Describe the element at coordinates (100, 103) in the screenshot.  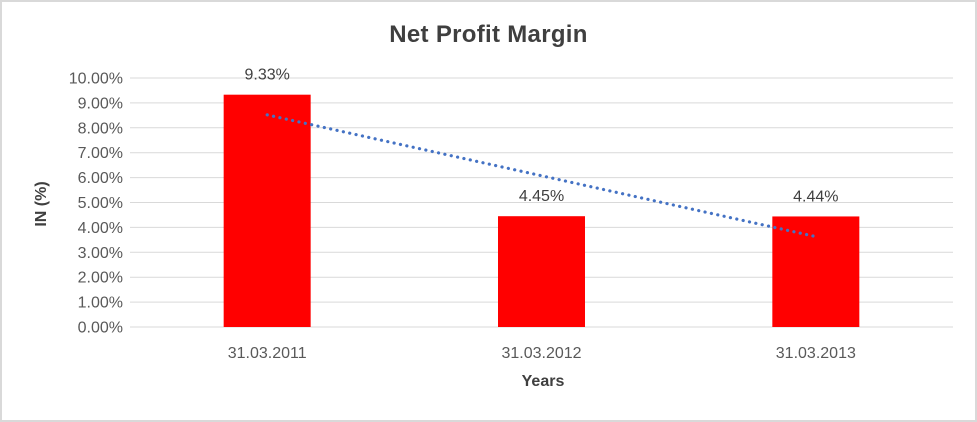
I see `y-tick-label: 9.00%` at that location.